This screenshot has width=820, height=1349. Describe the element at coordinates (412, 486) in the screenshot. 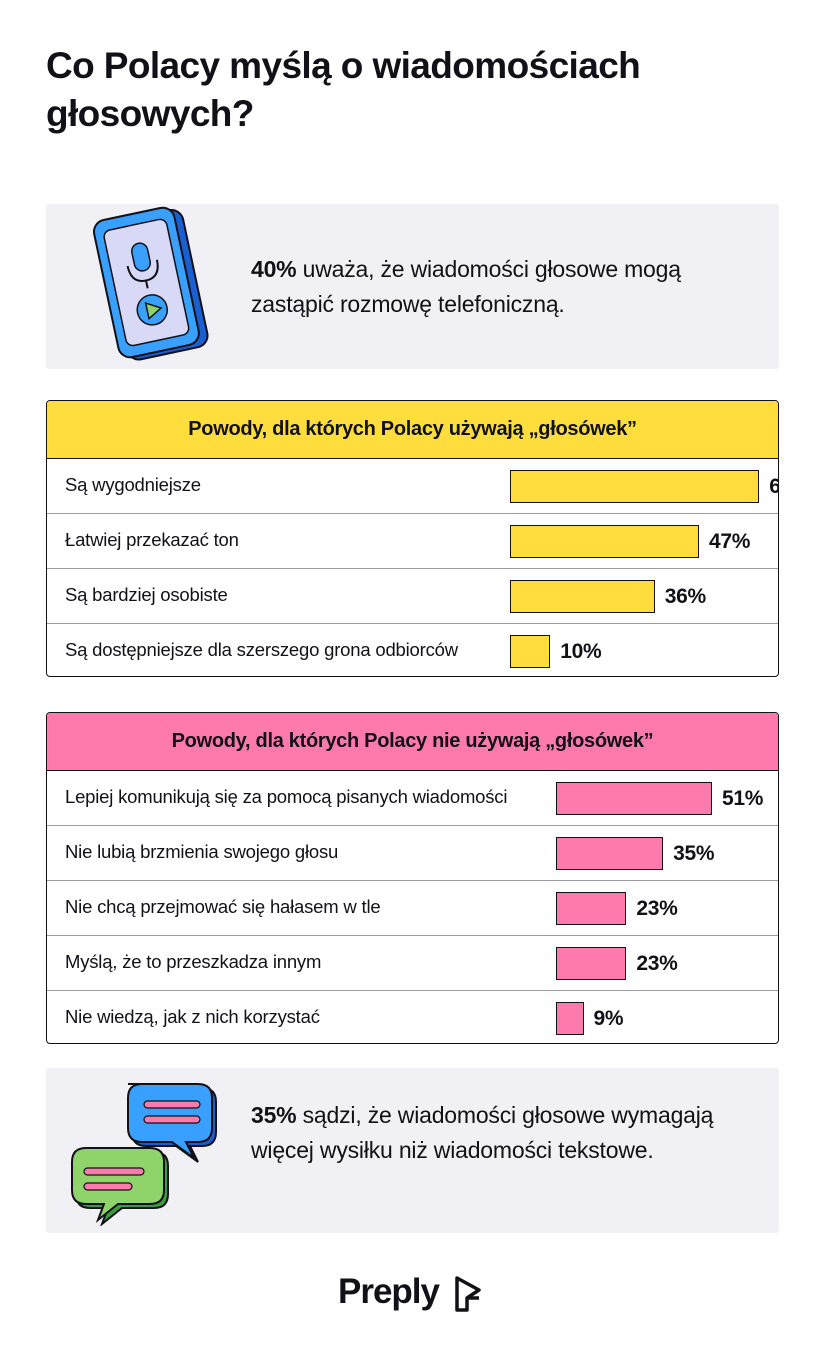

I see `table-row: Są wygodniejsze 62%` at that location.